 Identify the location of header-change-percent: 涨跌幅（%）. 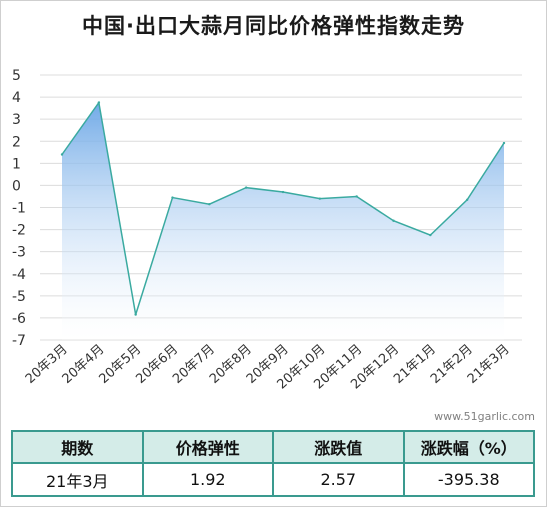
(468, 447).